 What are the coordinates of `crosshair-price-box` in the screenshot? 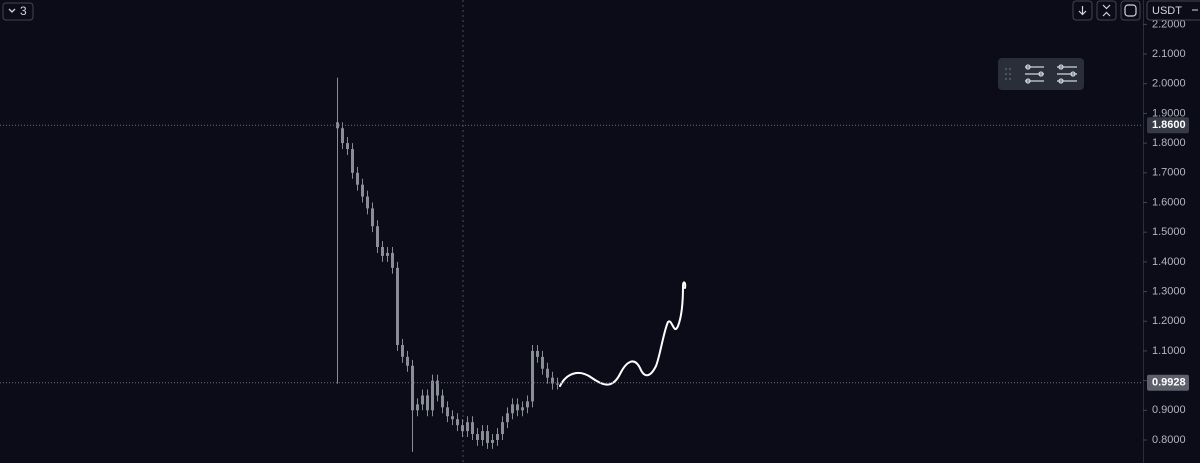 It's located at (1168, 125).